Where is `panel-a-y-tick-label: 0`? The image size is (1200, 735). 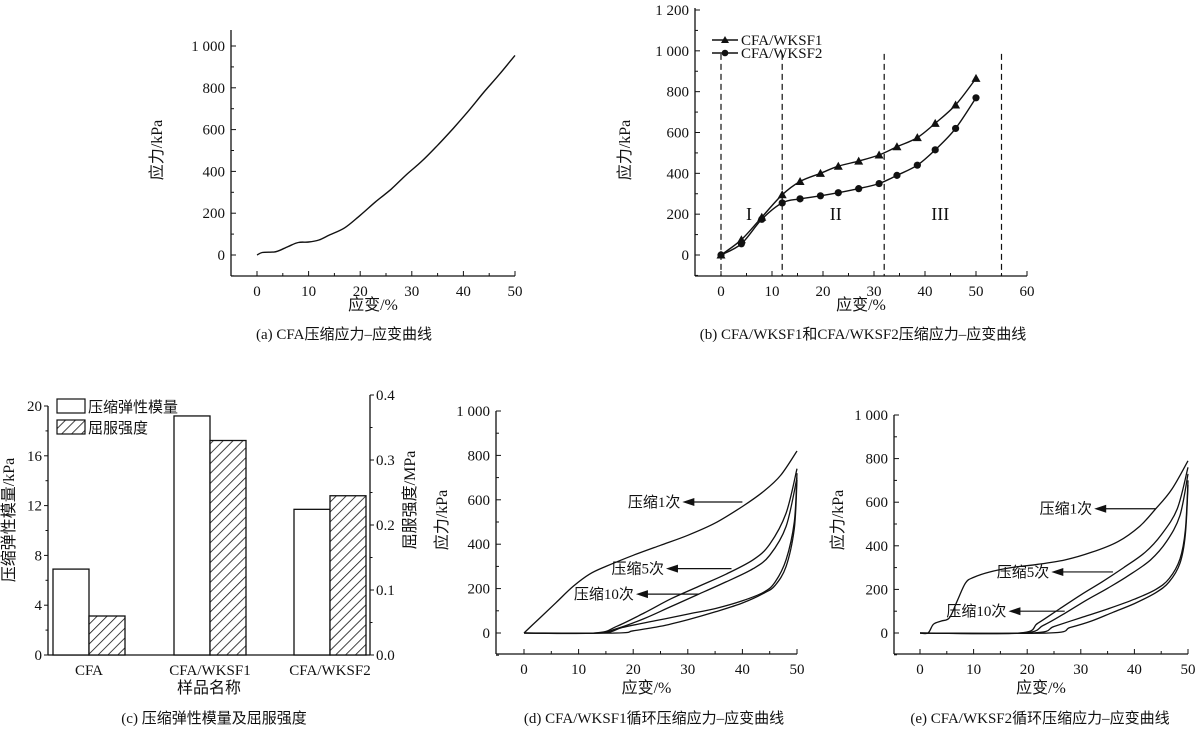 panel-a-y-tick-label: 0 is located at coordinates (222, 256).